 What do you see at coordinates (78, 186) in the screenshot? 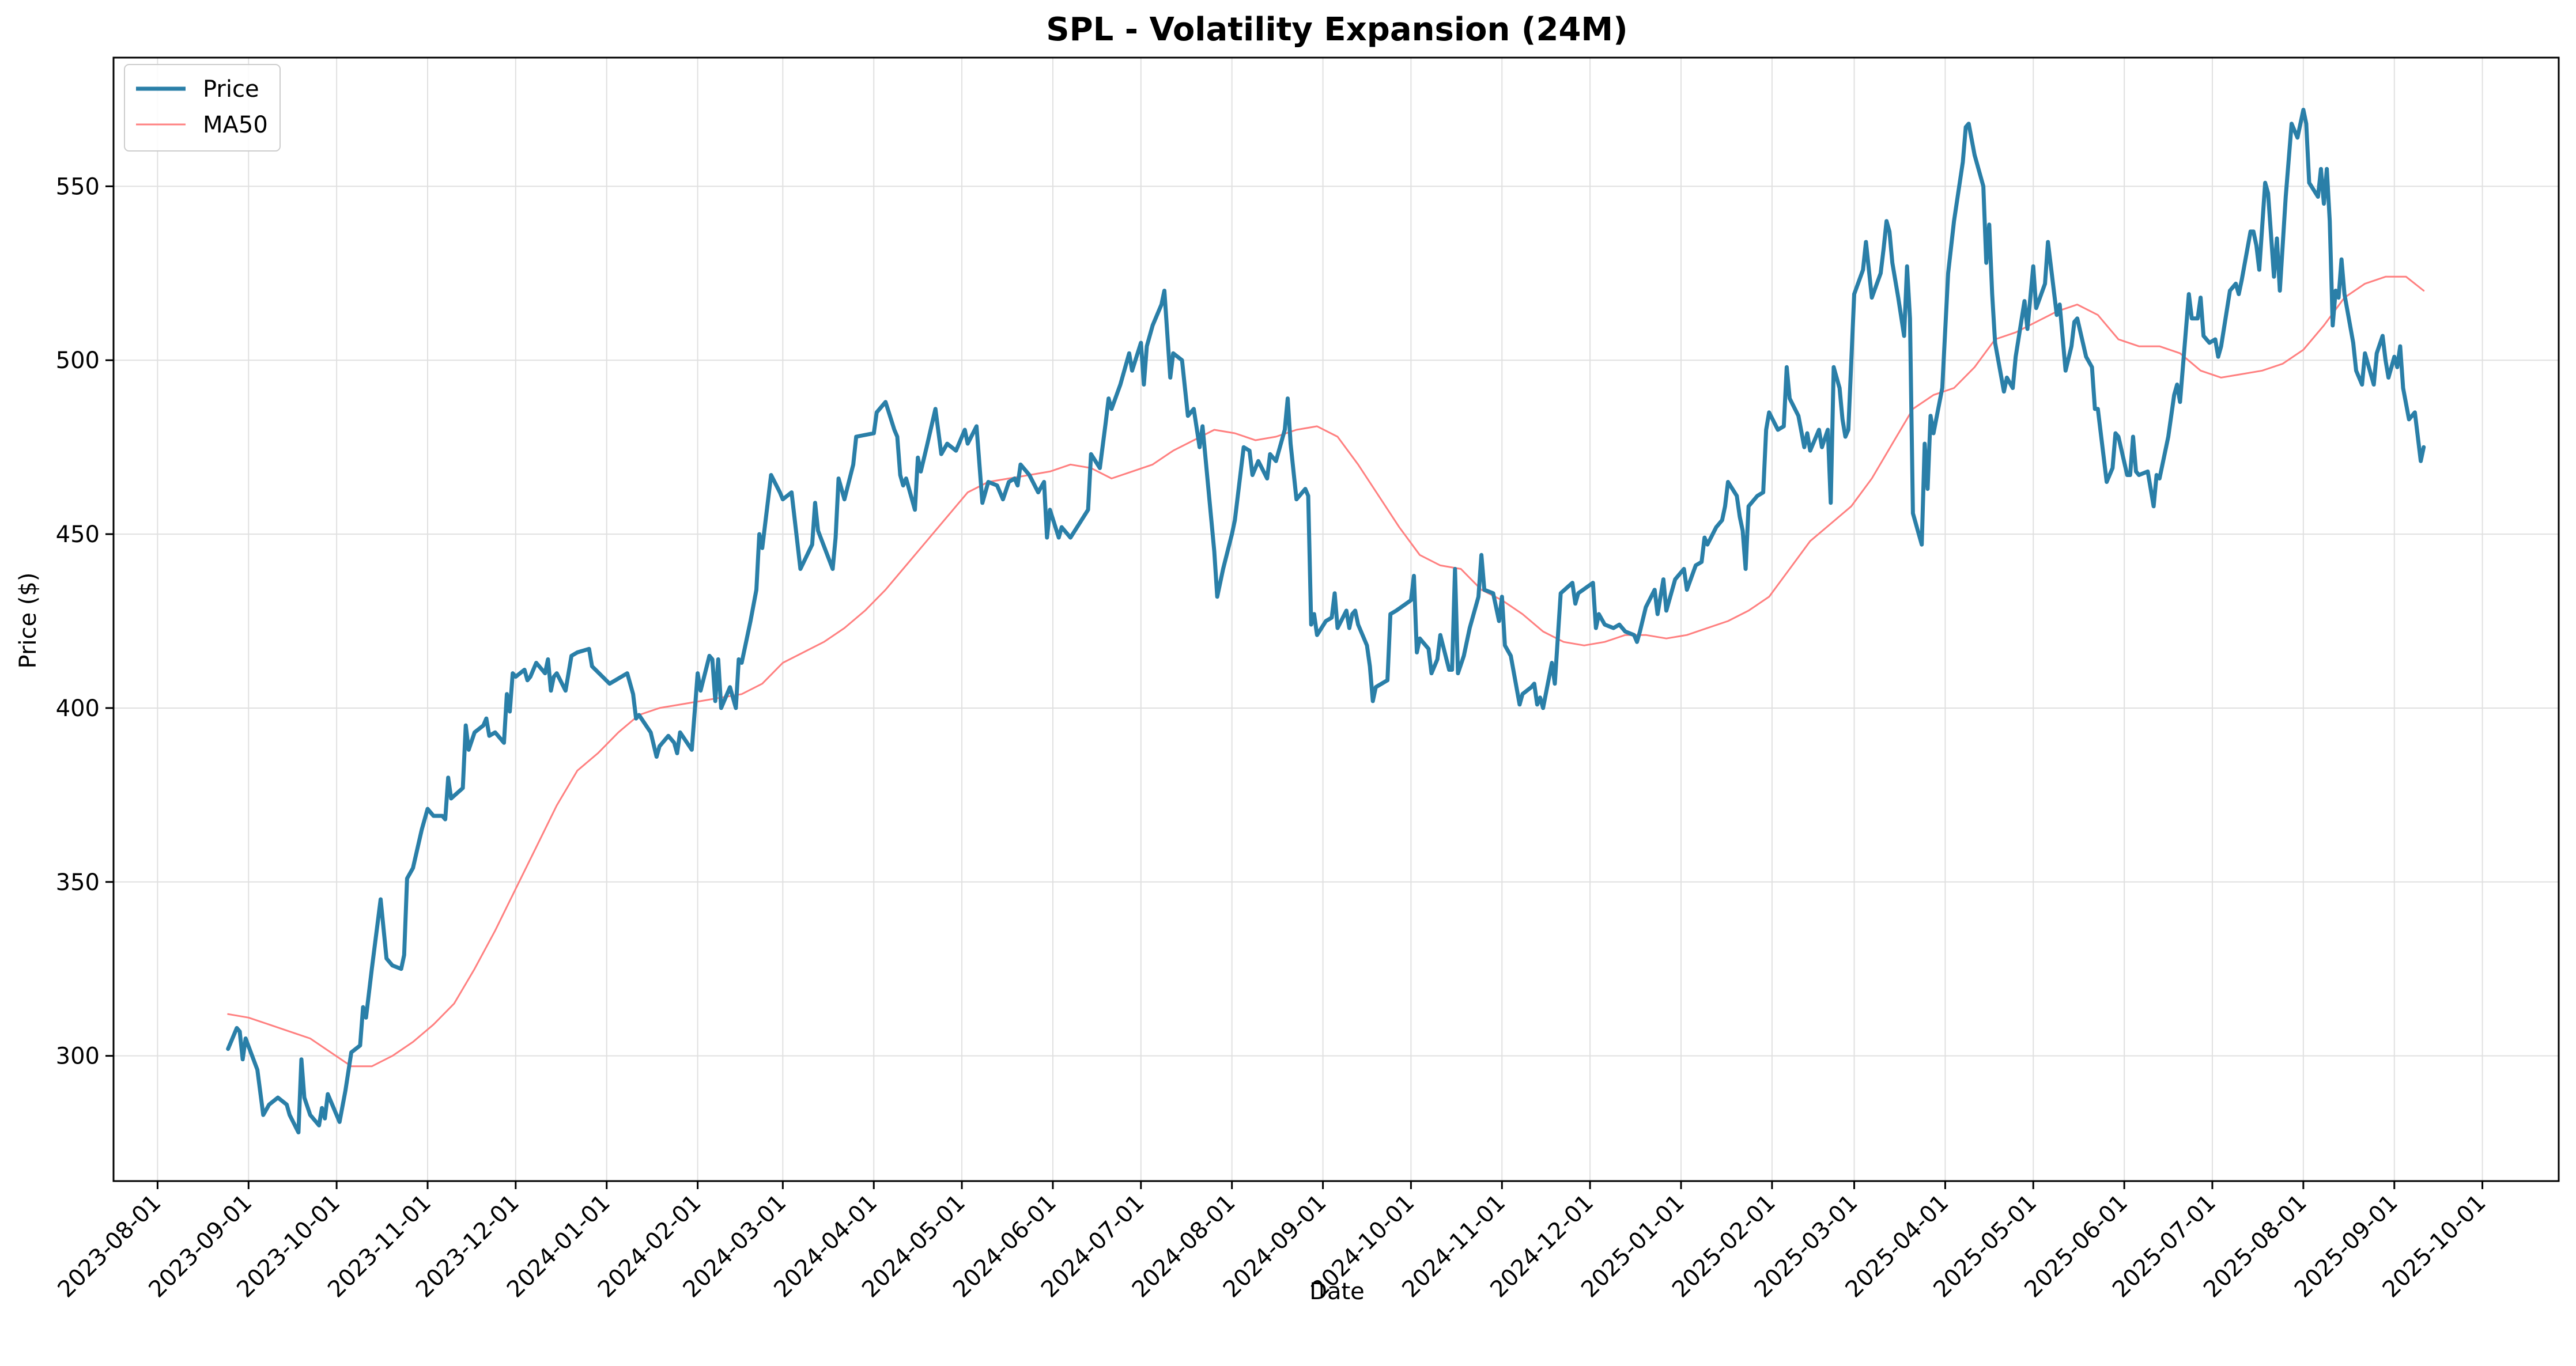
I see `y-tick-label: 550` at bounding box center [78, 186].